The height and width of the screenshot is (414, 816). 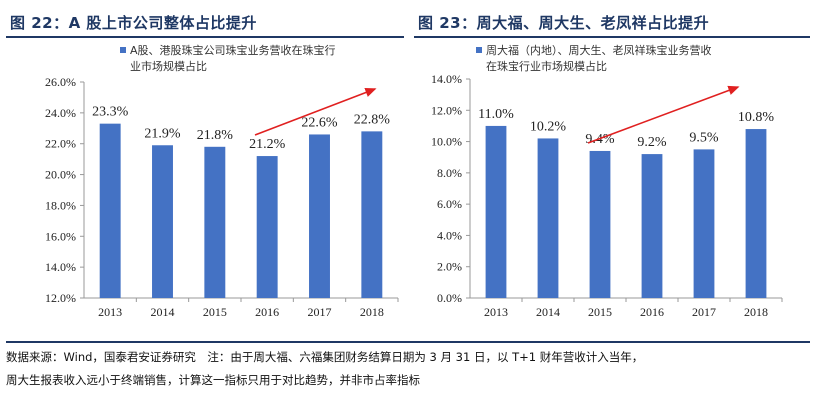 I want to click on c1-x-tick-label: 2017, so click(x=320, y=312).